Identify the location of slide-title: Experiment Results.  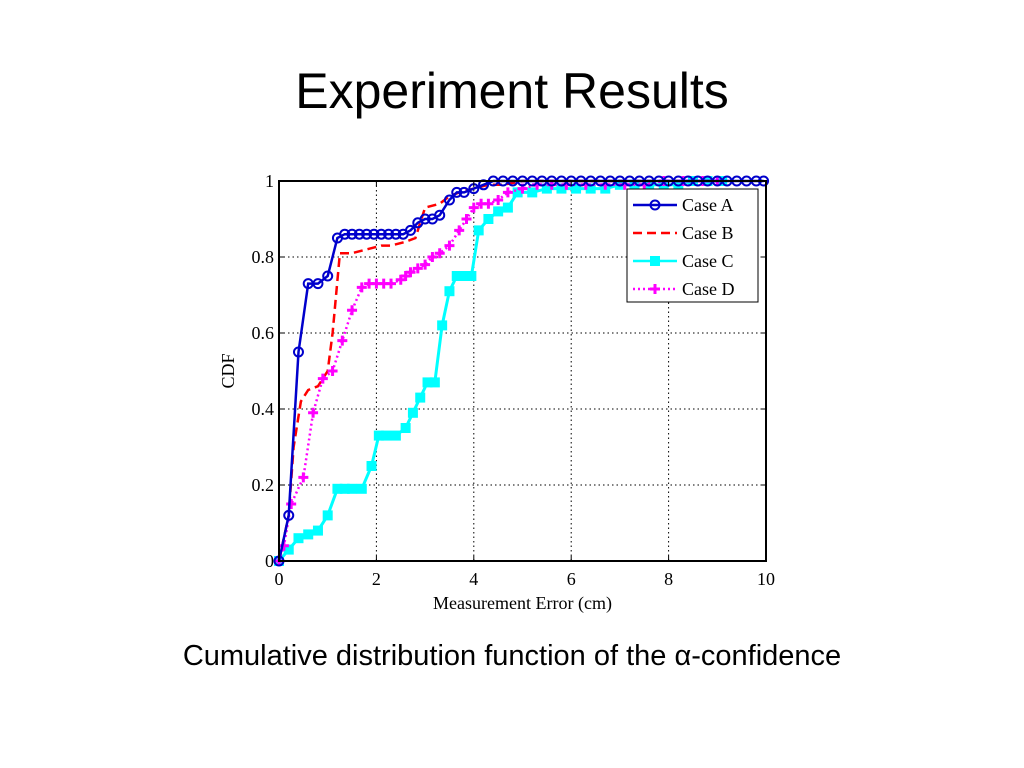
(512, 91).